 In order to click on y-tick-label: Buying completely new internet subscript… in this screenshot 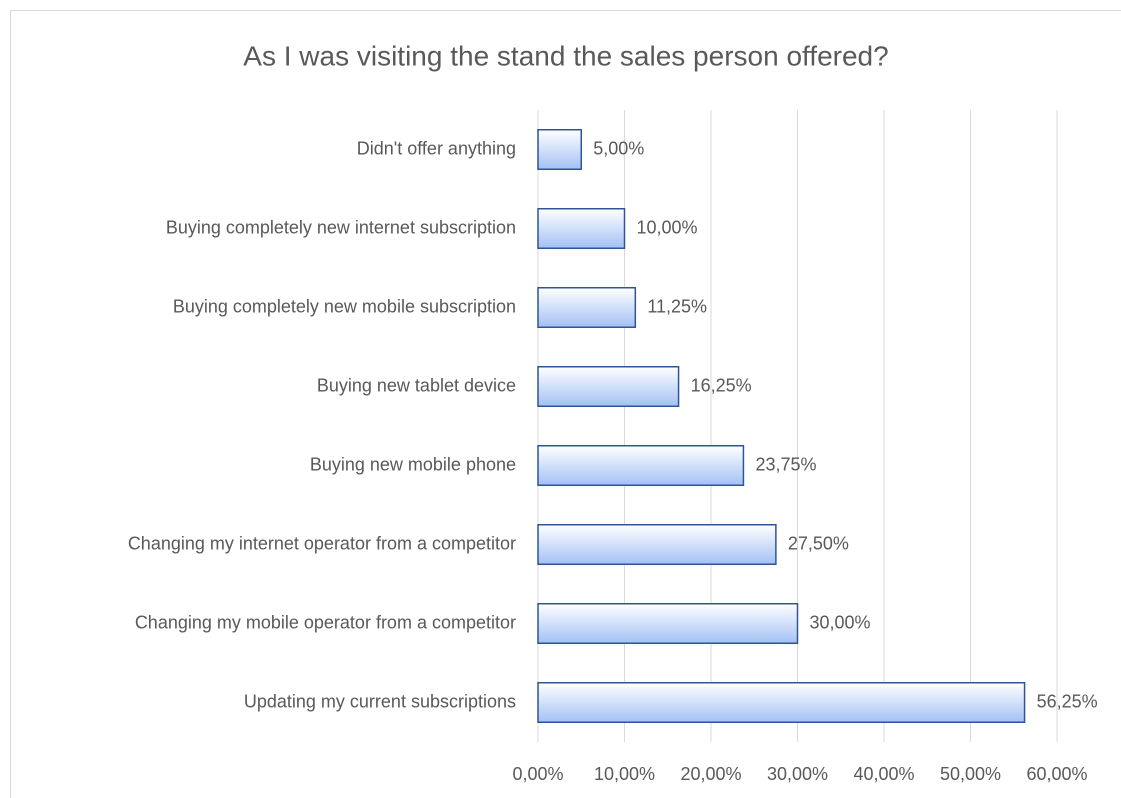, I will do `click(341, 227)`.